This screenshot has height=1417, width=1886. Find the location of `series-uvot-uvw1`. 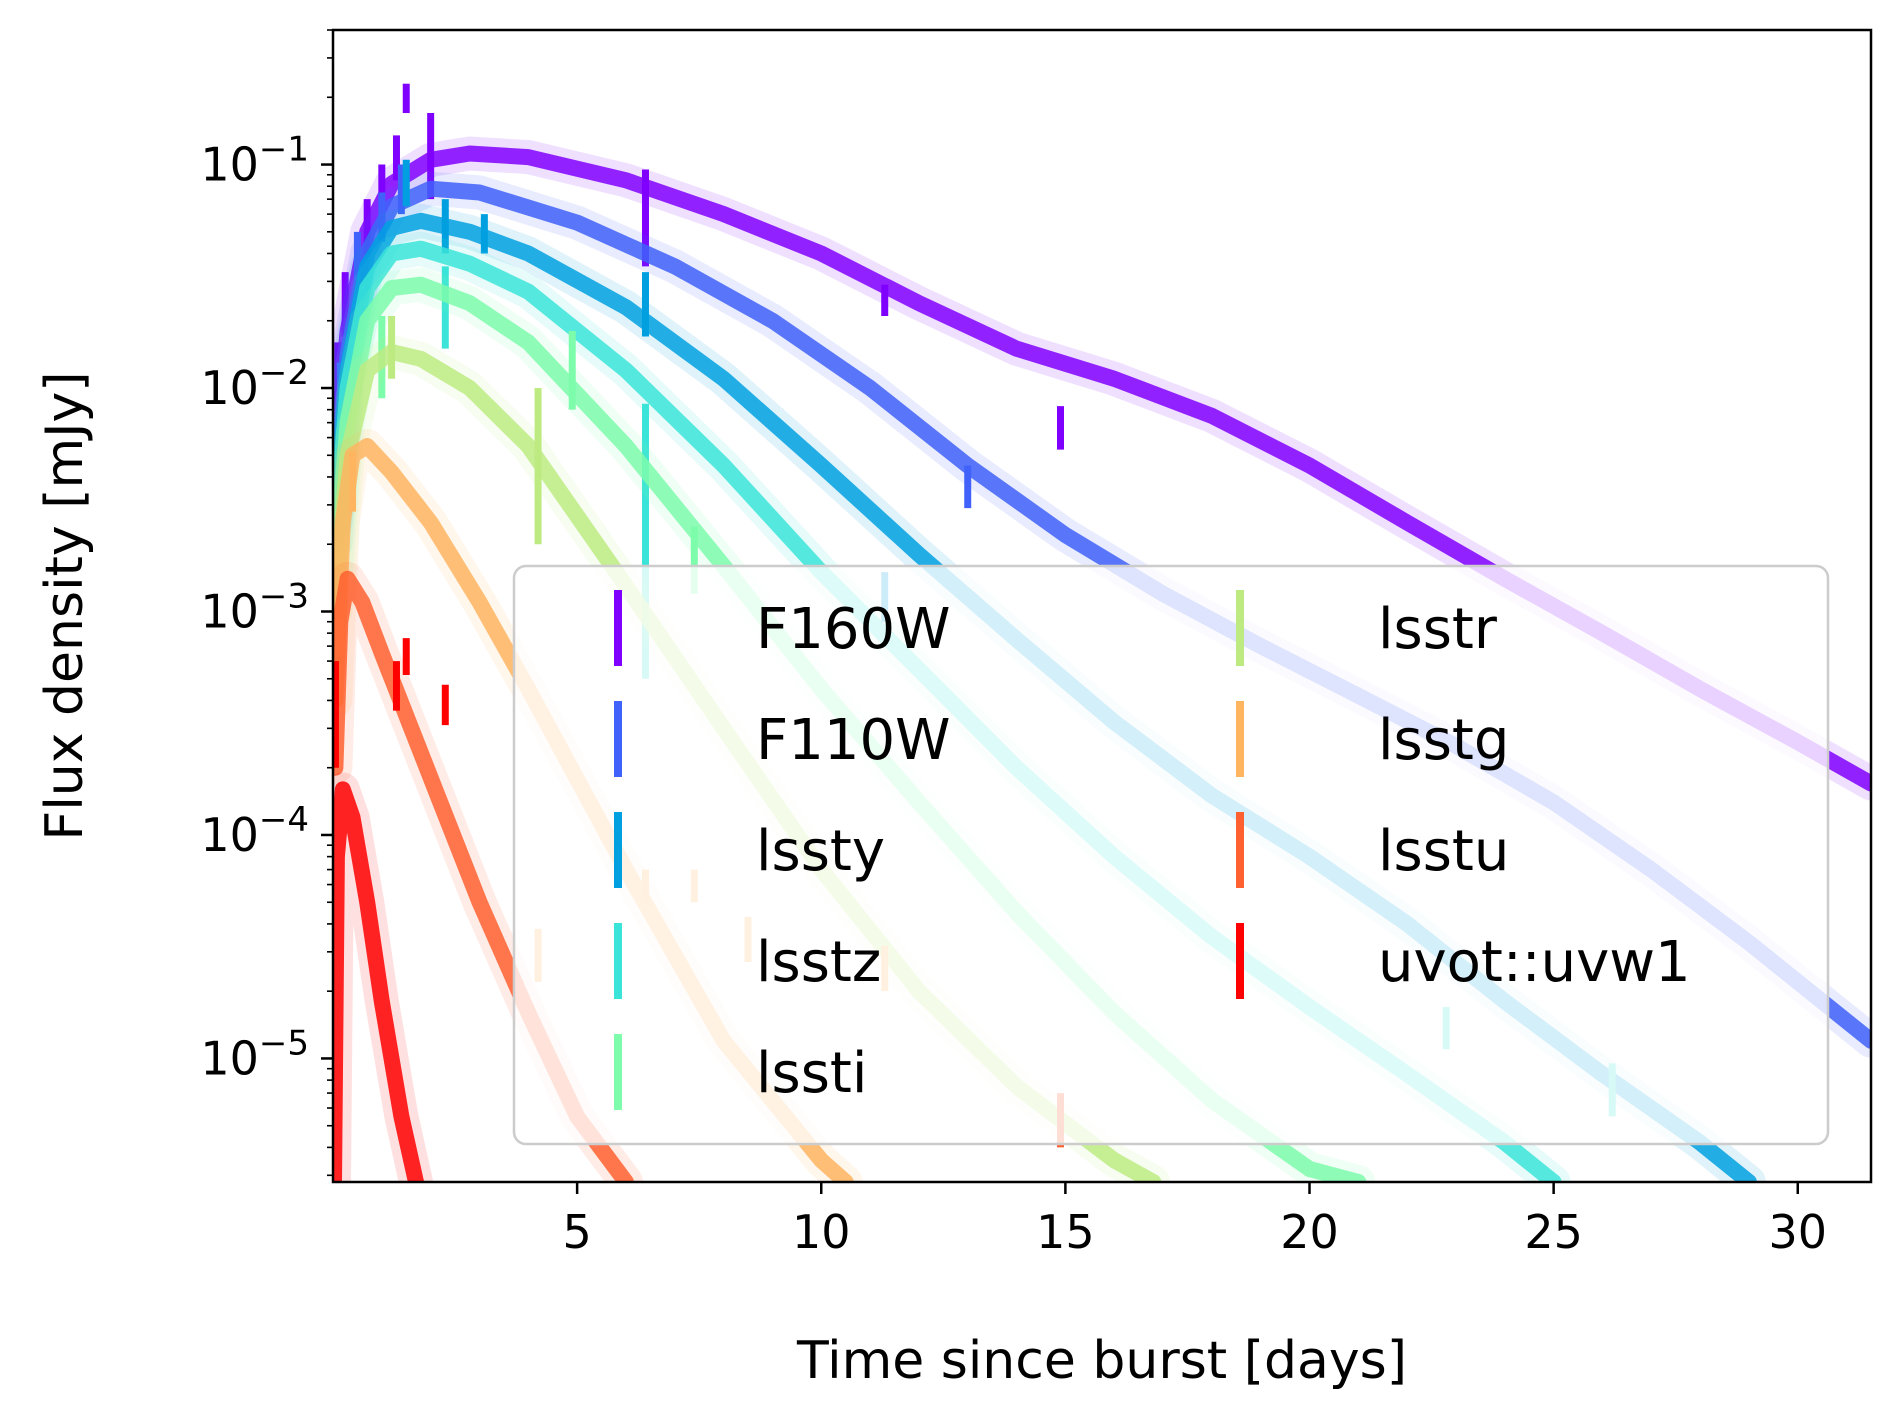

series-uvot-uvw1 is located at coordinates (391, 910).